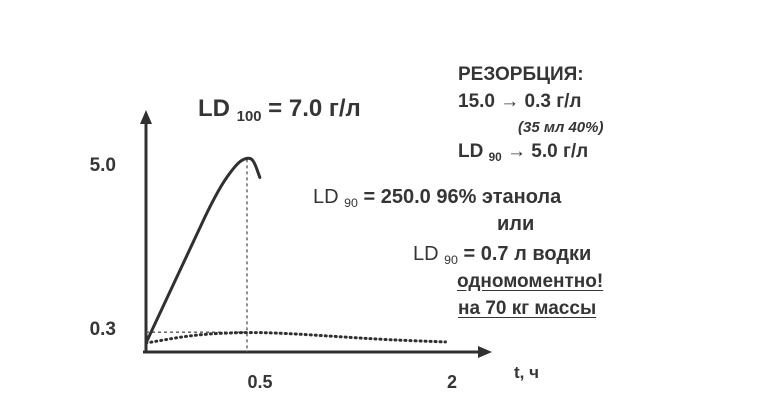 This screenshot has width=757, height=415. I want to click on y-axis-arrow, so click(146, 117).